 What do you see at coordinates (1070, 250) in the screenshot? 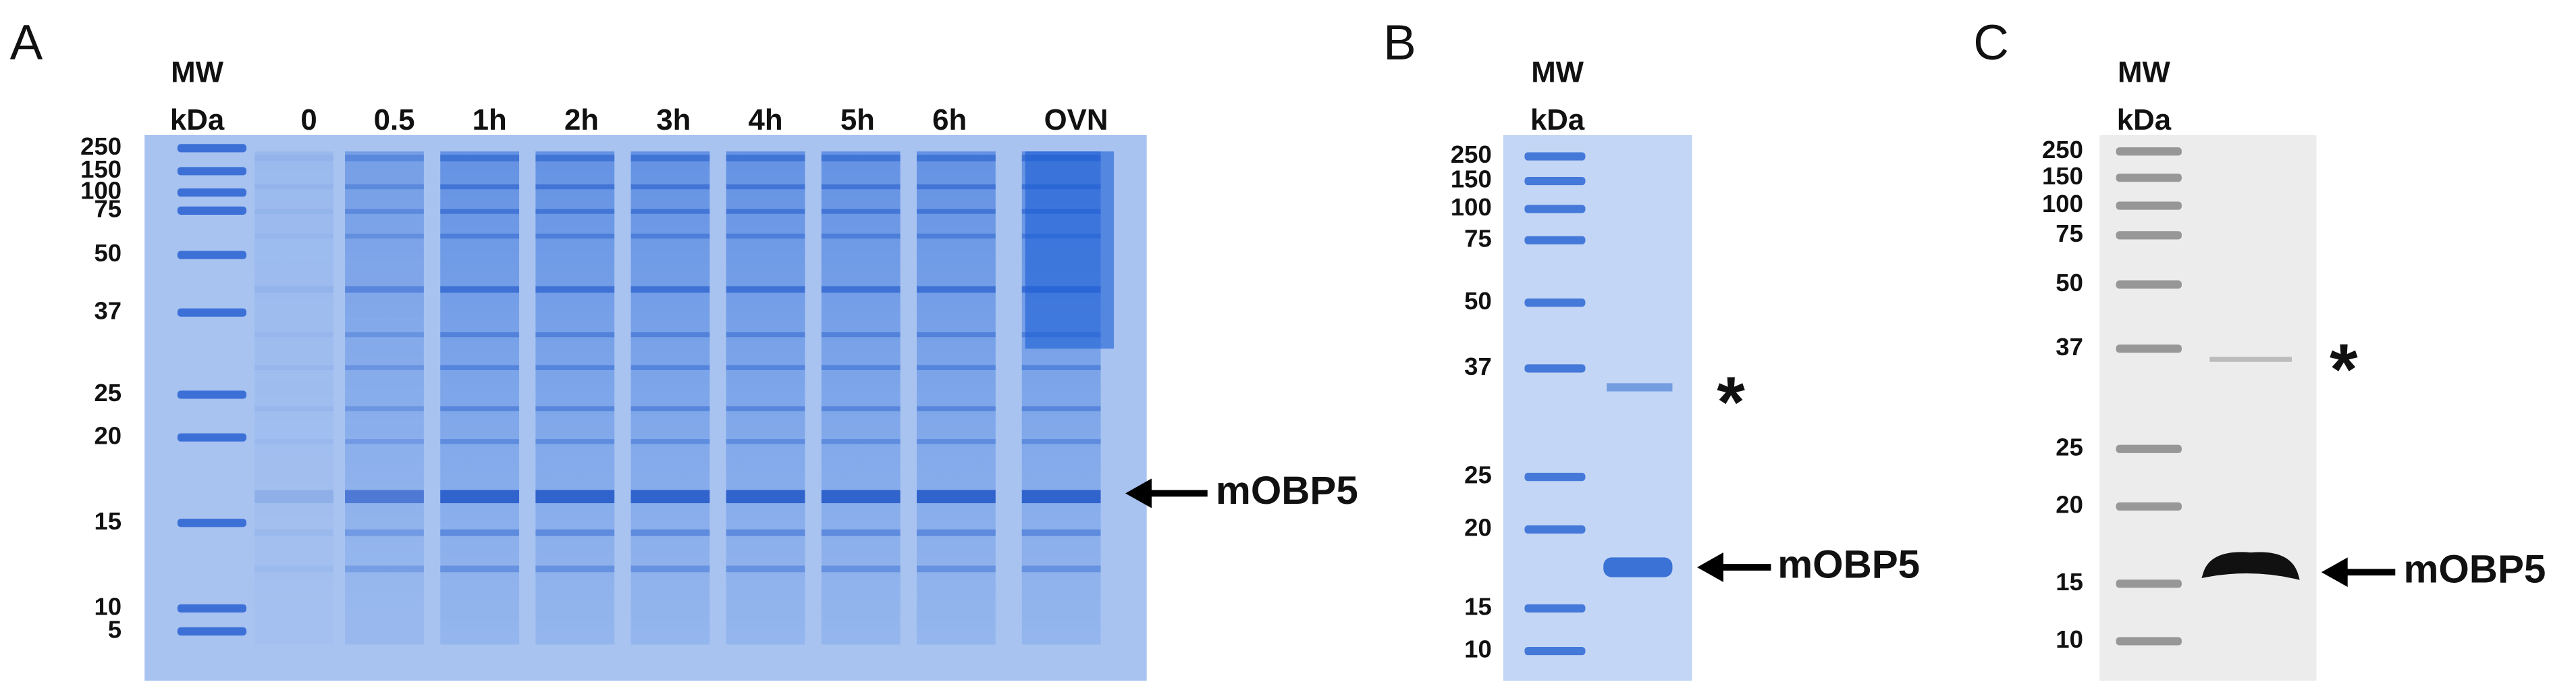
I see `smear` at bounding box center [1070, 250].